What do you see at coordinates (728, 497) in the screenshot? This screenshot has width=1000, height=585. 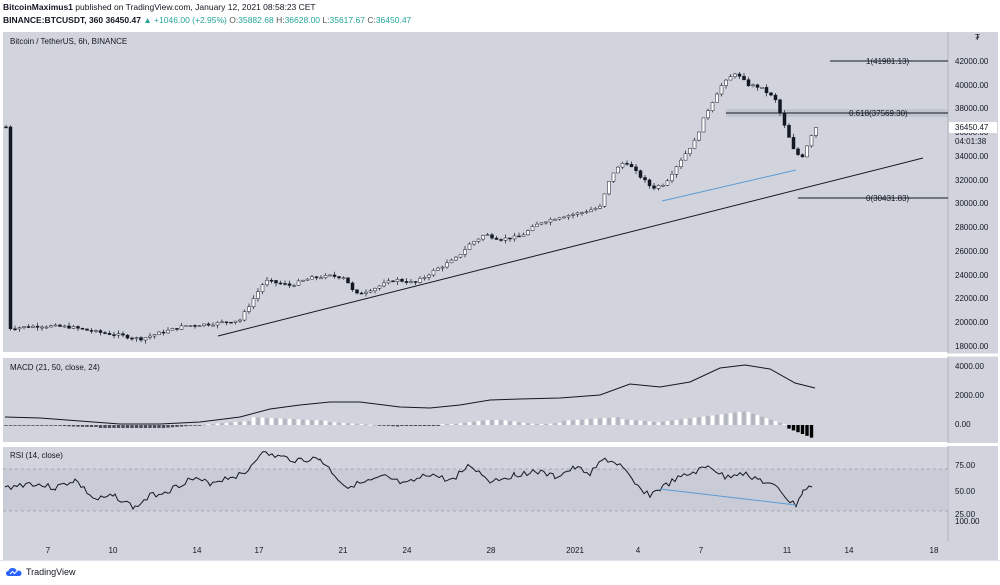 I see `bullish-divergence-rsi-line` at bounding box center [728, 497].